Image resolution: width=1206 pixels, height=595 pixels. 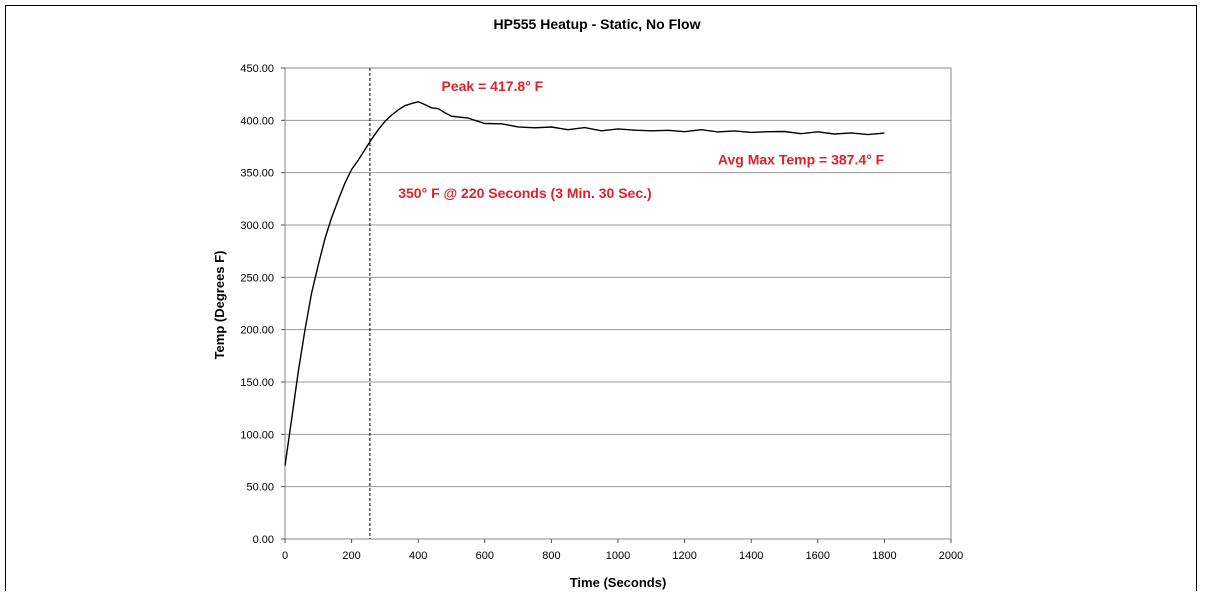 I want to click on x-tick-label: 800, so click(x=551, y=556).